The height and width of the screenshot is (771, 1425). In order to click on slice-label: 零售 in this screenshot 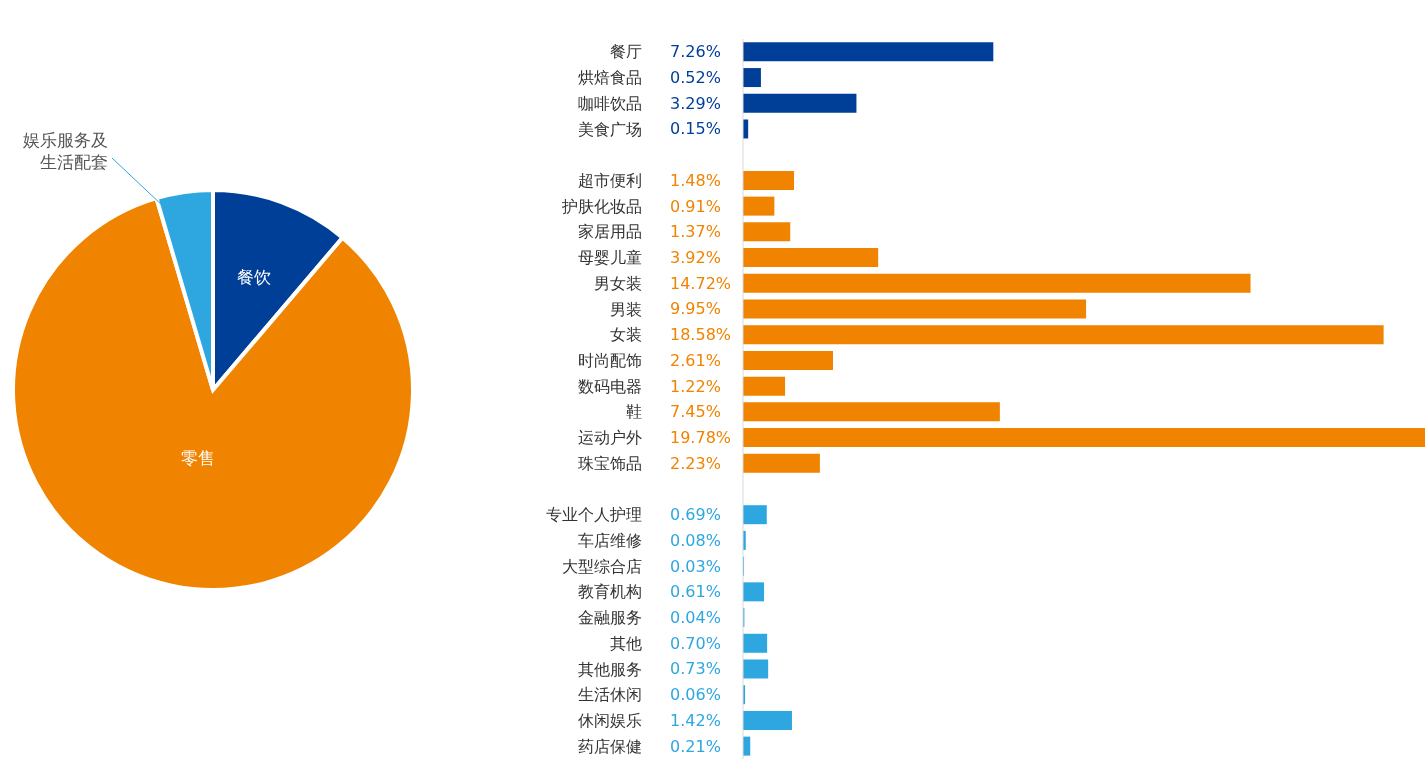, I will do `click(198, 458)`.